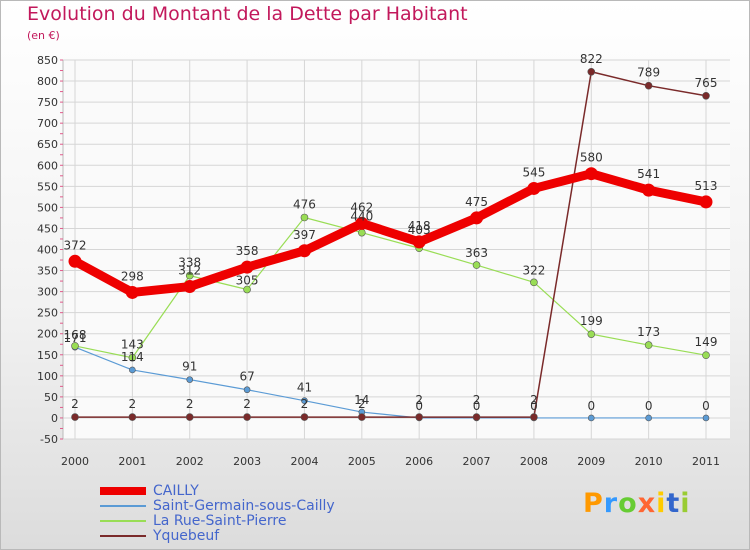  I want to click on y-tick-label: 350, so click(47, 271).